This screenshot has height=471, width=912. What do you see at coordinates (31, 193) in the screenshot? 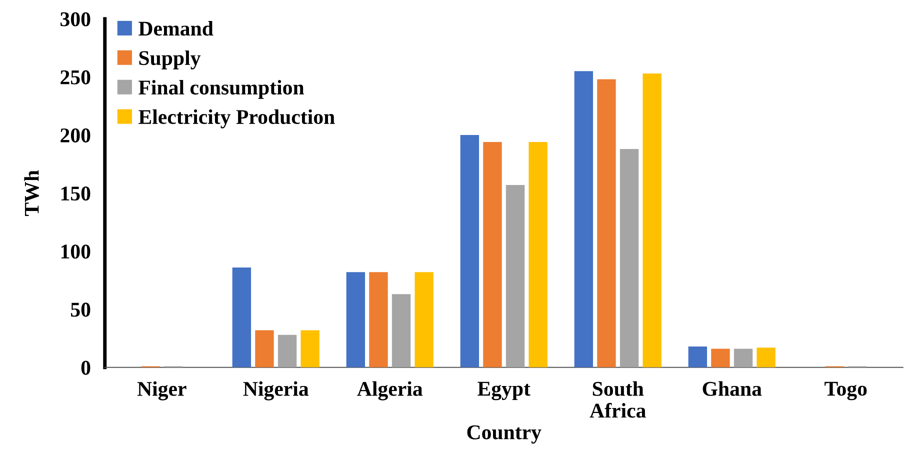
I see `y-axis-title: TWh` at bounding box center [31, 193].